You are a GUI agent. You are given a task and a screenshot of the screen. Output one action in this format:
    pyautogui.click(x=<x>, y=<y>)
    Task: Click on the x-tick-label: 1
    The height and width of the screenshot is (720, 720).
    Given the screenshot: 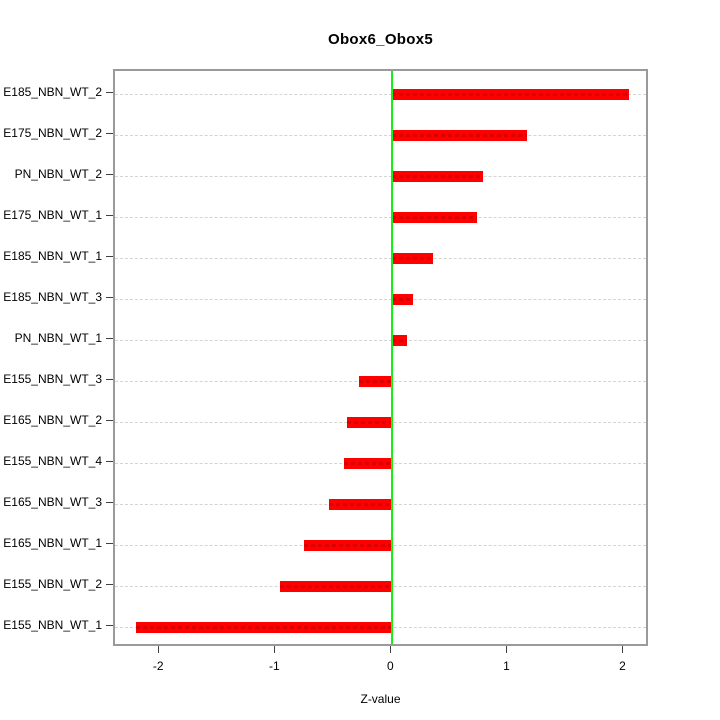 What is the action you would take?
    pyautogui.click(x=506, y=666)
    